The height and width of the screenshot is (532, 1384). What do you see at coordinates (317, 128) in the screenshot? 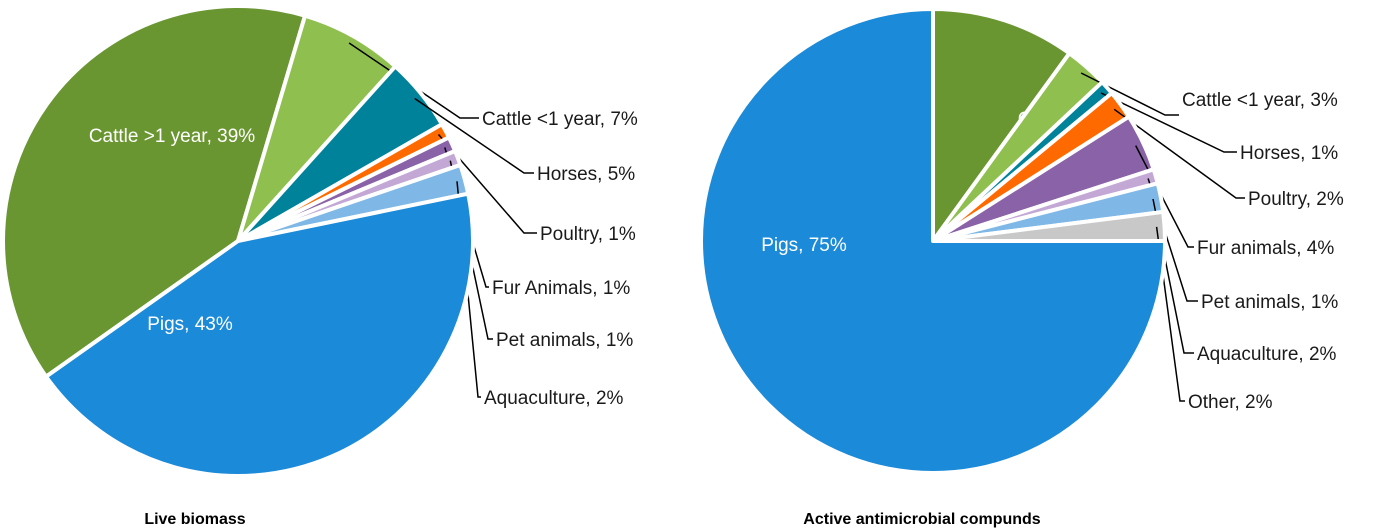
I see `pie-slice-cattle-lt1-year` at bounding box center [317, 128].